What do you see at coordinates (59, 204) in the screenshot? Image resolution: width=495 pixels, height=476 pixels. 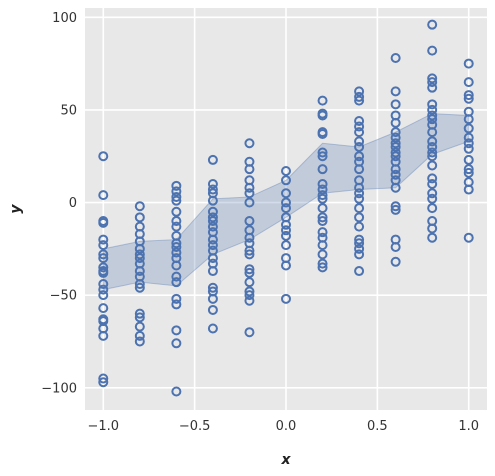 I see `y-axis-ticks: −100 −50 0 50 100` at bounding box center [59, 204].